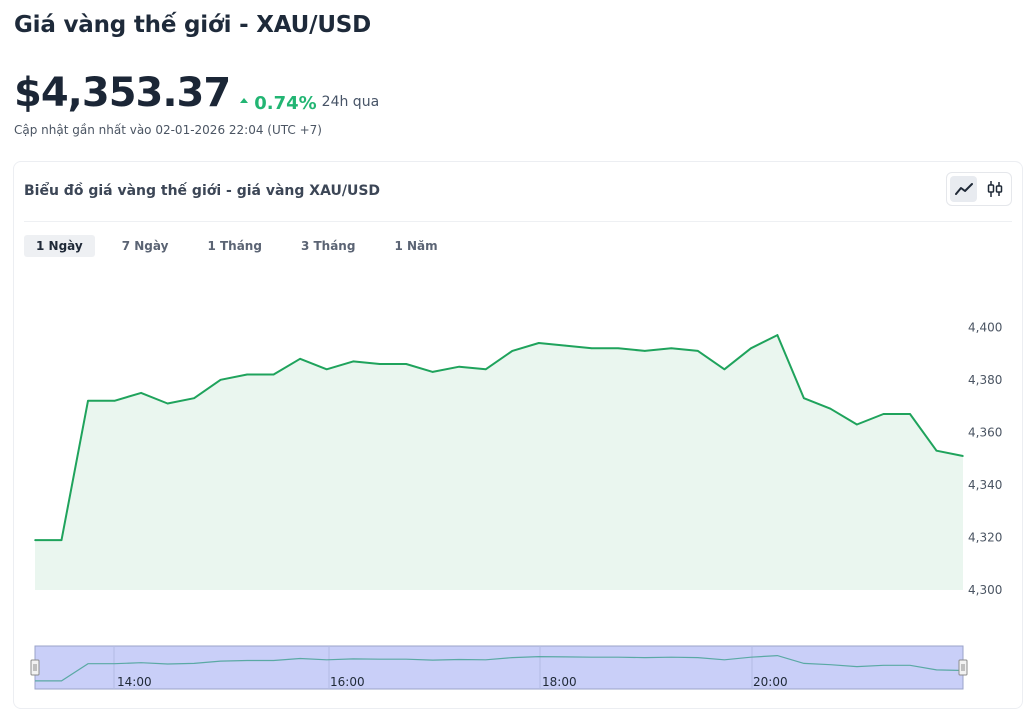 The width and height of the screenshot is (1024, 714). Describe the element at coordinates (559, 682) in the screenshot. I see `navigator-x-label: 18:00` at that location.